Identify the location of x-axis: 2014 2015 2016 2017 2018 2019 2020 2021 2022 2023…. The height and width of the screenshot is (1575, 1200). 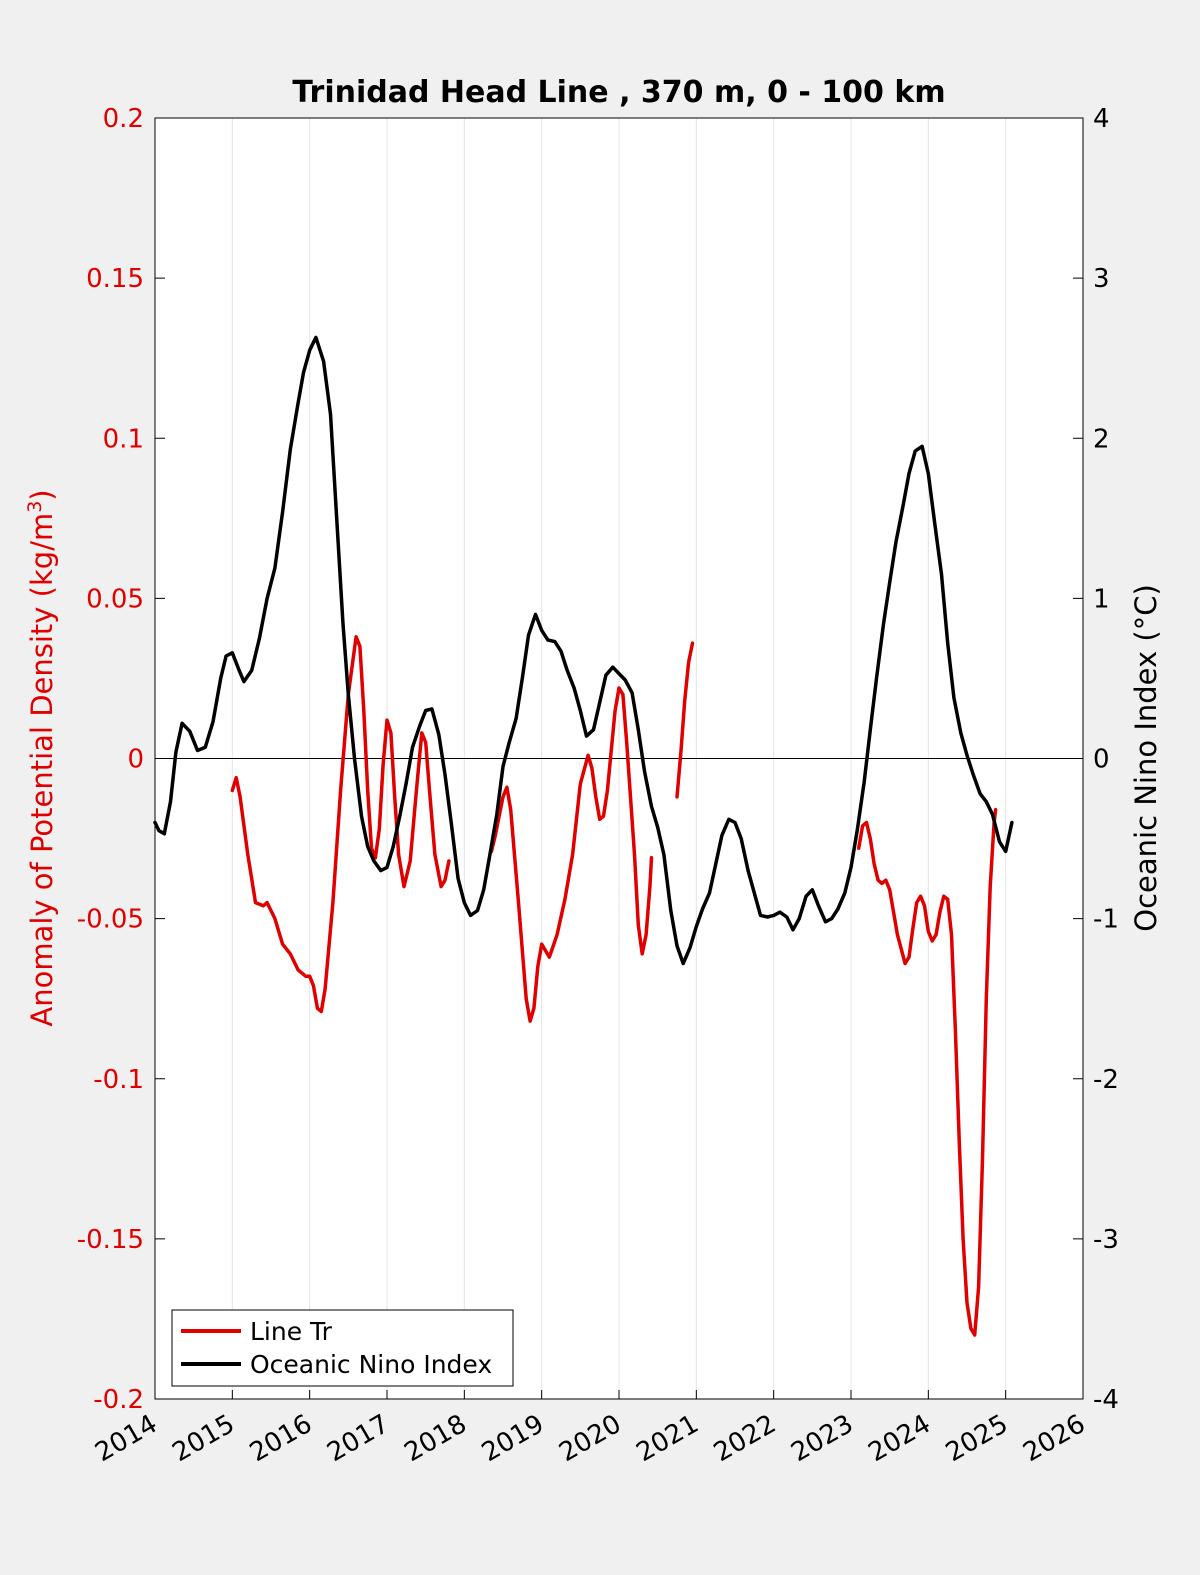
(590, 1429).